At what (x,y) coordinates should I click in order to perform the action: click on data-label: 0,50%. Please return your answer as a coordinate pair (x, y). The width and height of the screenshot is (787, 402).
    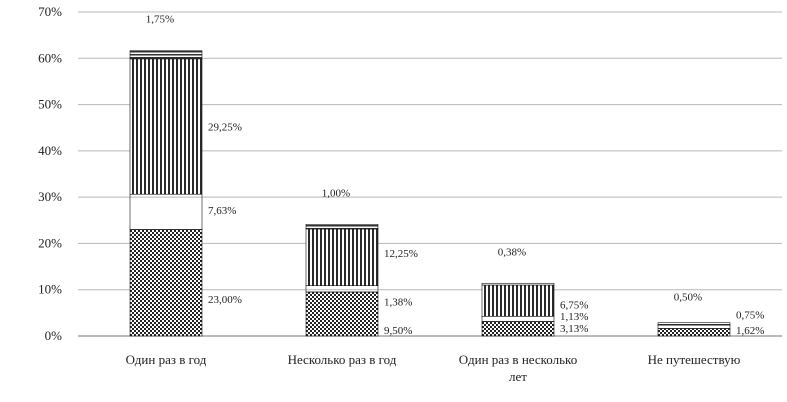
    Looking at the image, I should click on (688, 298).